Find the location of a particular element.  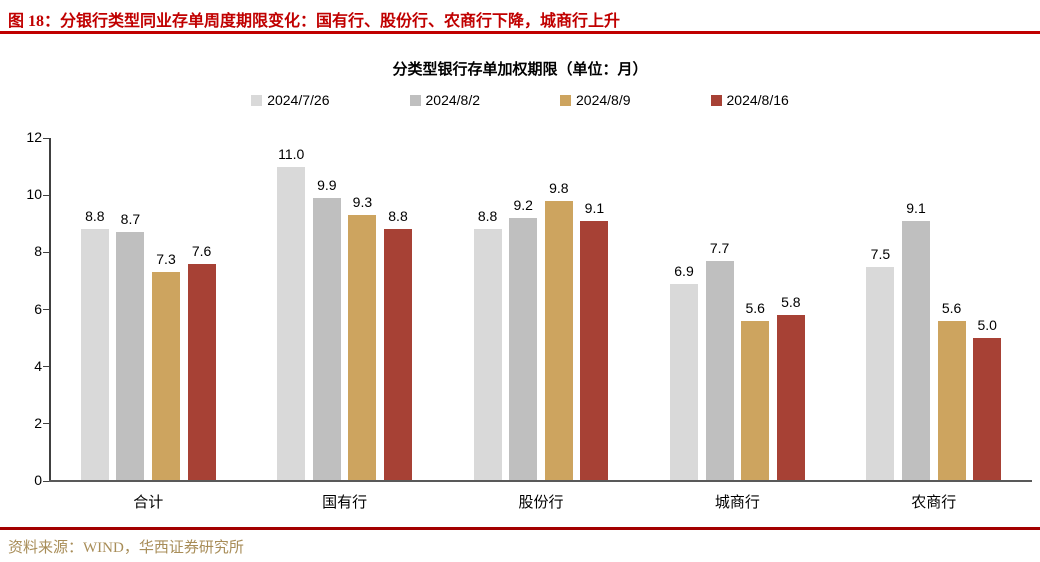

legend-item: 2024/8/16 is located at coordinates (749, 100).